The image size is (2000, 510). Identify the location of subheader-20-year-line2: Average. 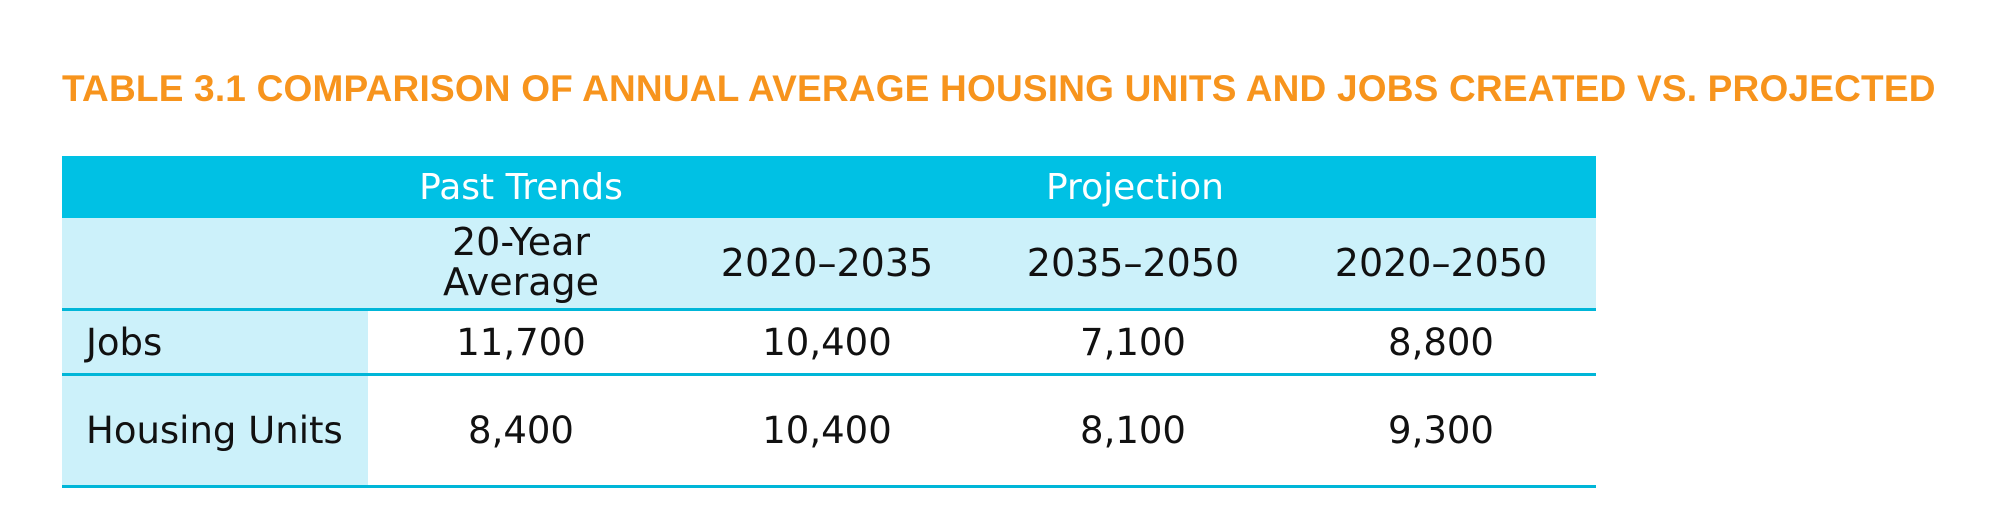
(521, 282).